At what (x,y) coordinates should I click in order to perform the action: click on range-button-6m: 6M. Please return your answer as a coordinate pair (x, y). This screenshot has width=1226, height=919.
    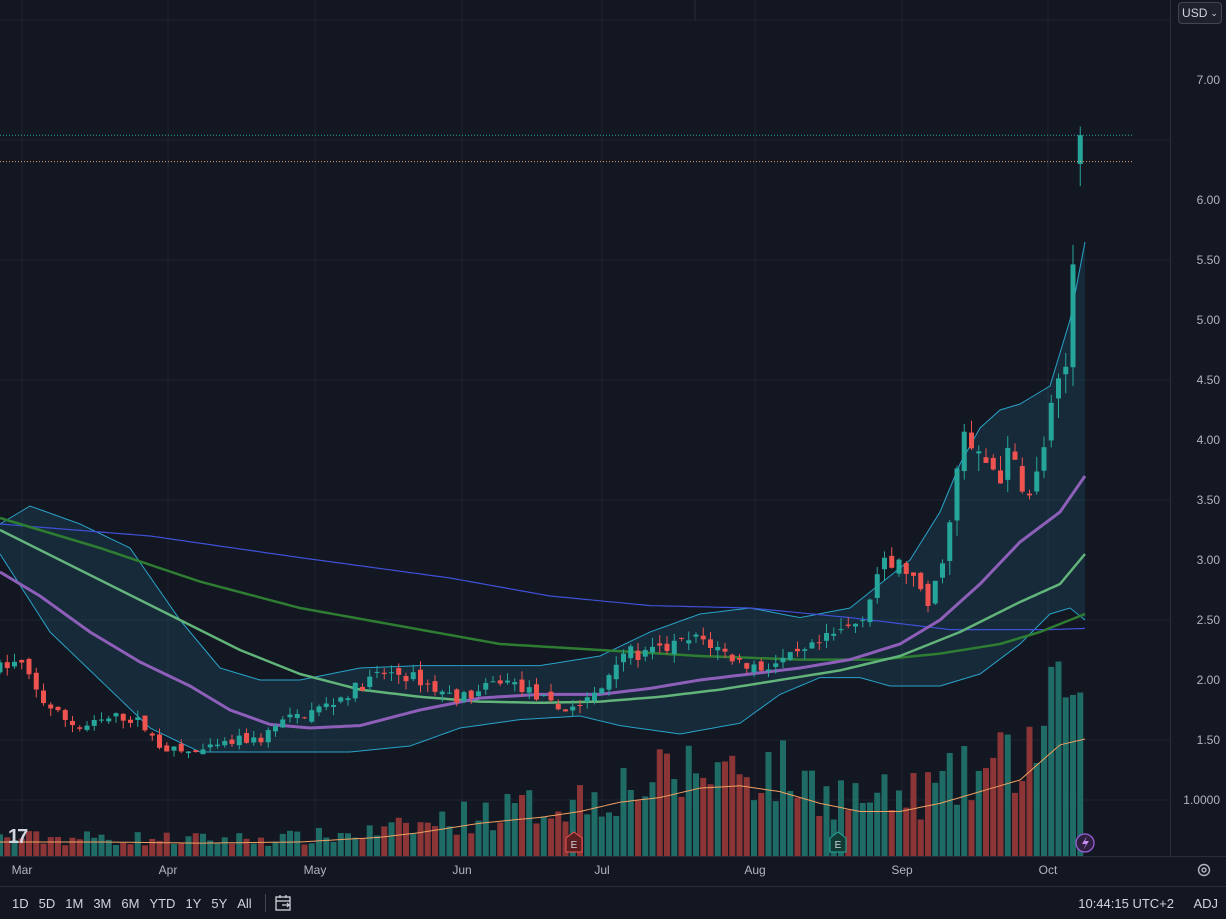
    Looking at the image, I should click on (130, 903).